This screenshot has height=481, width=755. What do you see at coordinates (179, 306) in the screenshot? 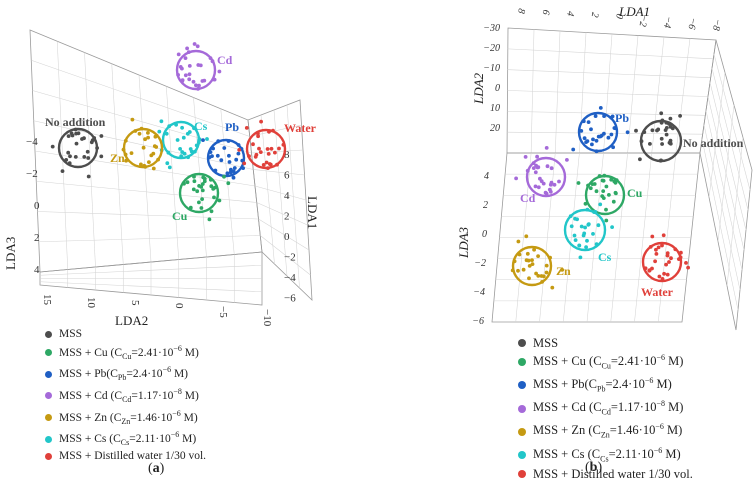
I see `tick-label-lda2-a: 0` at bounding box center [179, 306].